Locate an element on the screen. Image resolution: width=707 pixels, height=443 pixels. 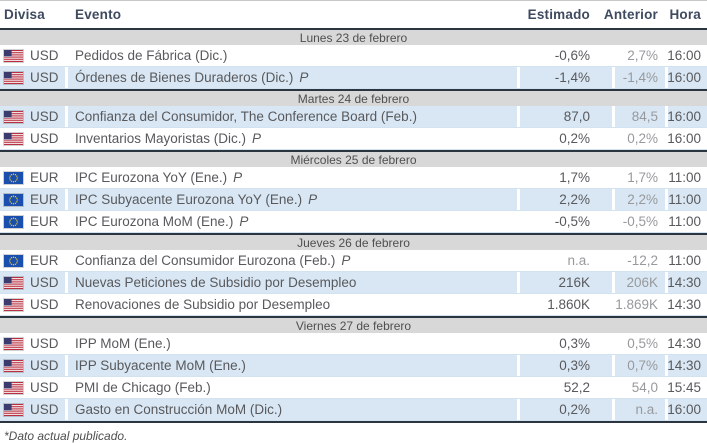
anterior-value: 1.869K is located at coordinates (640, 304).